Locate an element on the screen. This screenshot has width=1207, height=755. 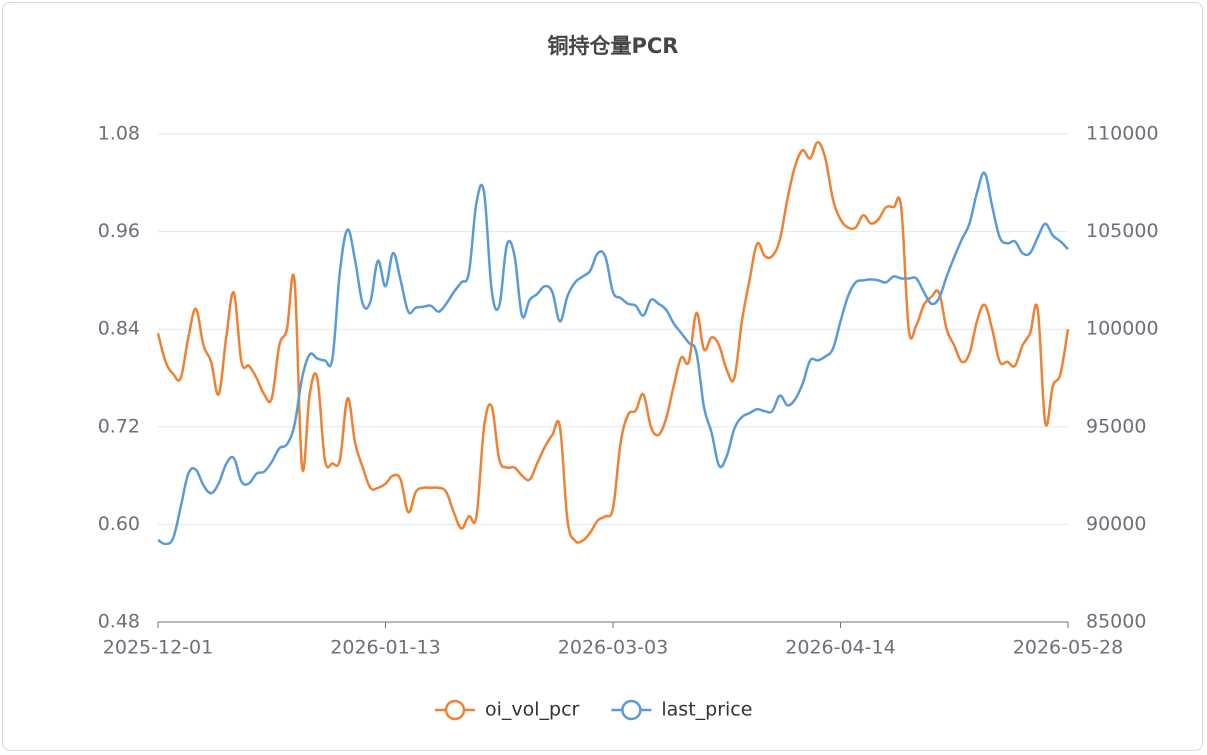
y2-tick-label: 110000 is located at coordinates (1122, 134).